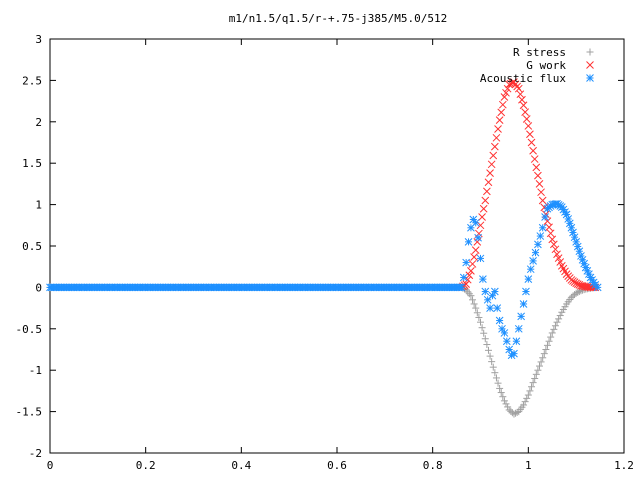 The height and width of the screenshot is (480, 640). I want to click on legend-label: G work, so click(546, 65).